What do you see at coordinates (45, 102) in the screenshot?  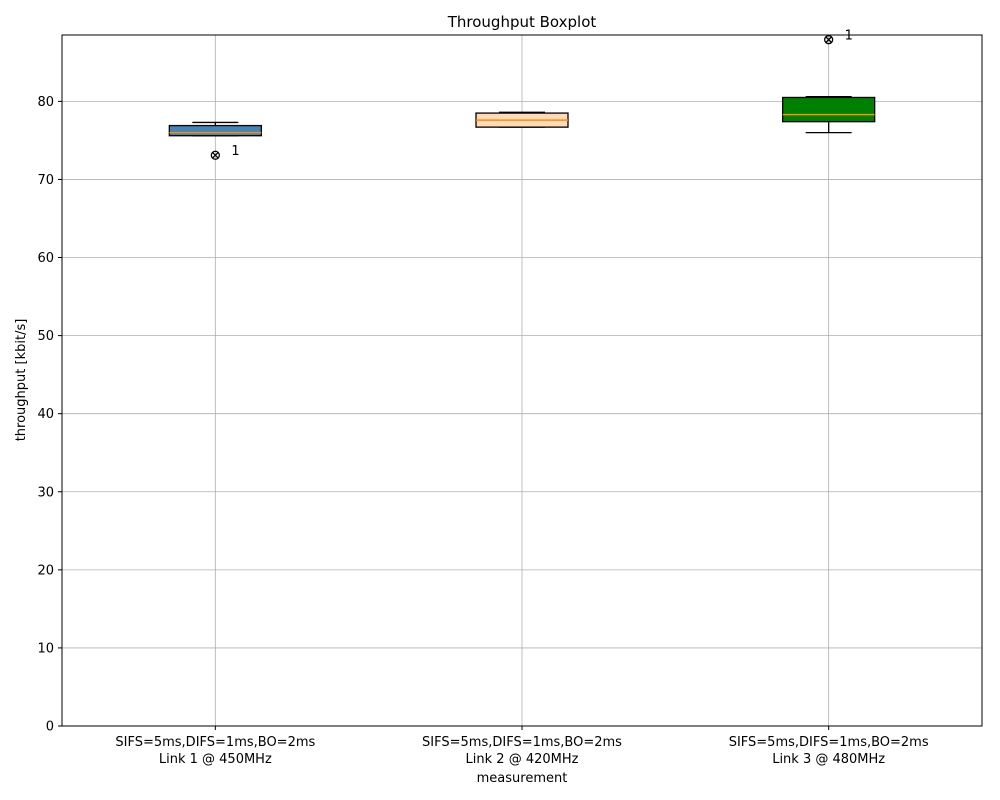 I see `y-tick-label: 80` at bounding box center [45, 102].